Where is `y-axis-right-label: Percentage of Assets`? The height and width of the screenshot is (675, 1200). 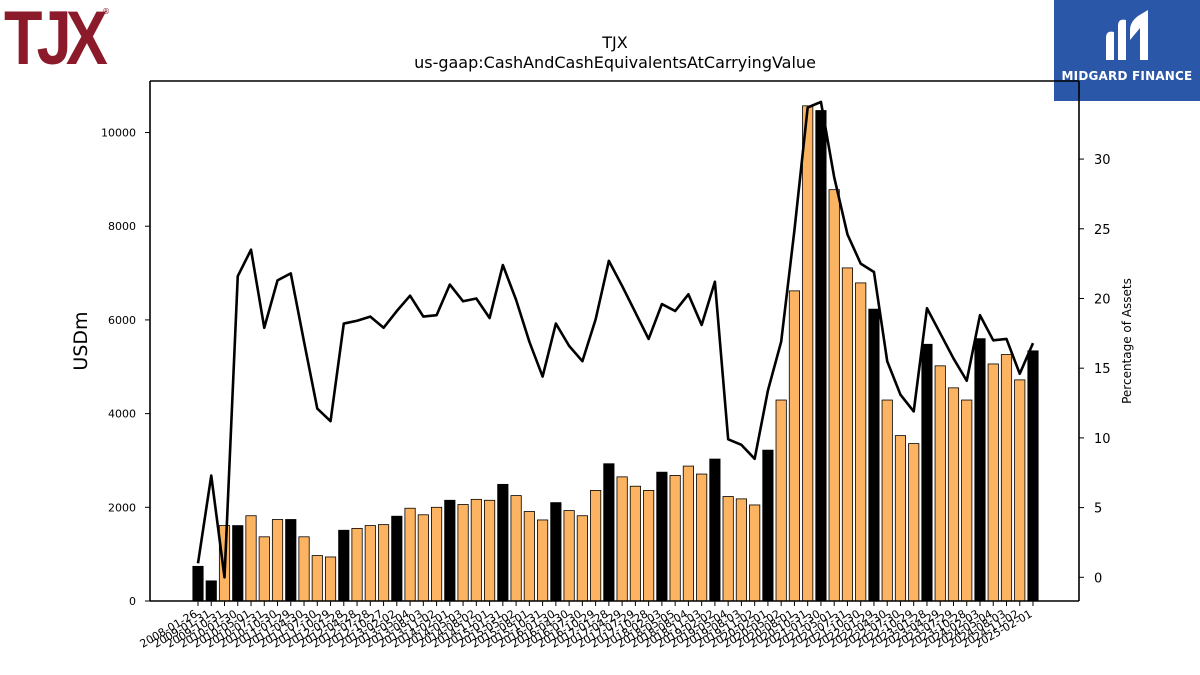
y-axis-right-label: Percentage of Assets is located at coordinates (1127, 341).